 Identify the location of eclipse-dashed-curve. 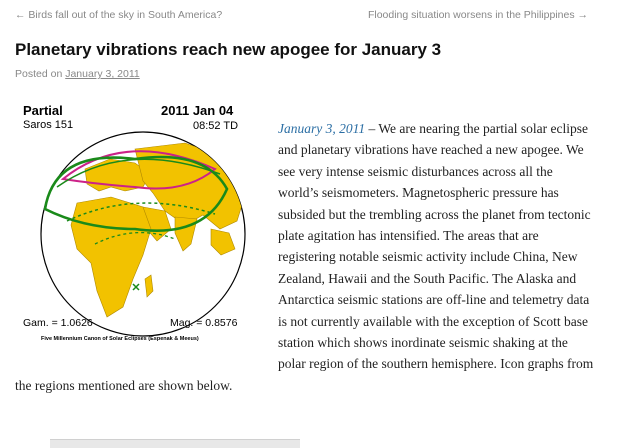
(141, 212).